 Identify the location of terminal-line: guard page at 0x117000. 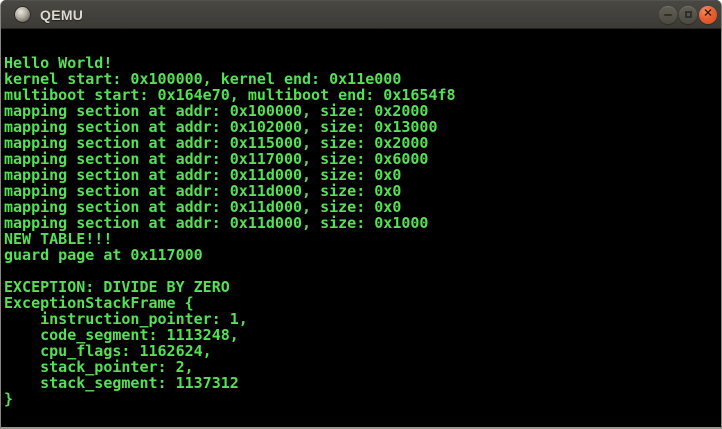
(103, 255).